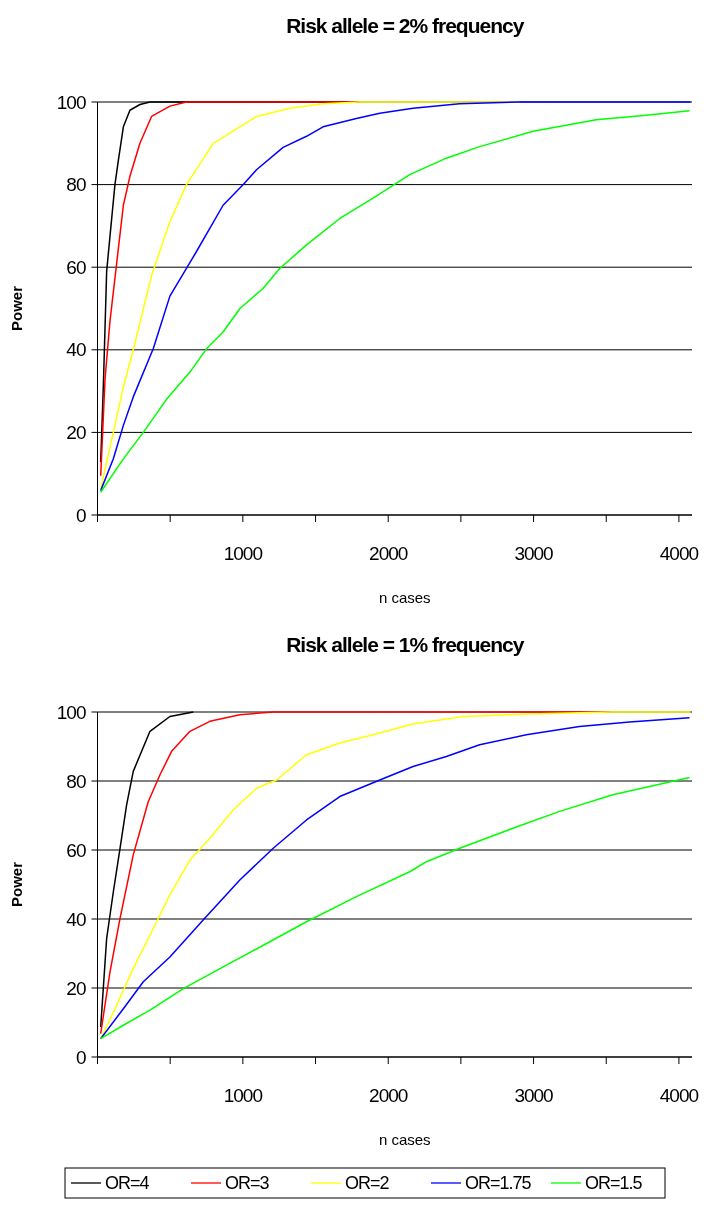  What do you see at coordinates (405, 644) in the screenshot?
I see `chart-title: Risk allele = 1% frequency` at bounding box center [405, 644].